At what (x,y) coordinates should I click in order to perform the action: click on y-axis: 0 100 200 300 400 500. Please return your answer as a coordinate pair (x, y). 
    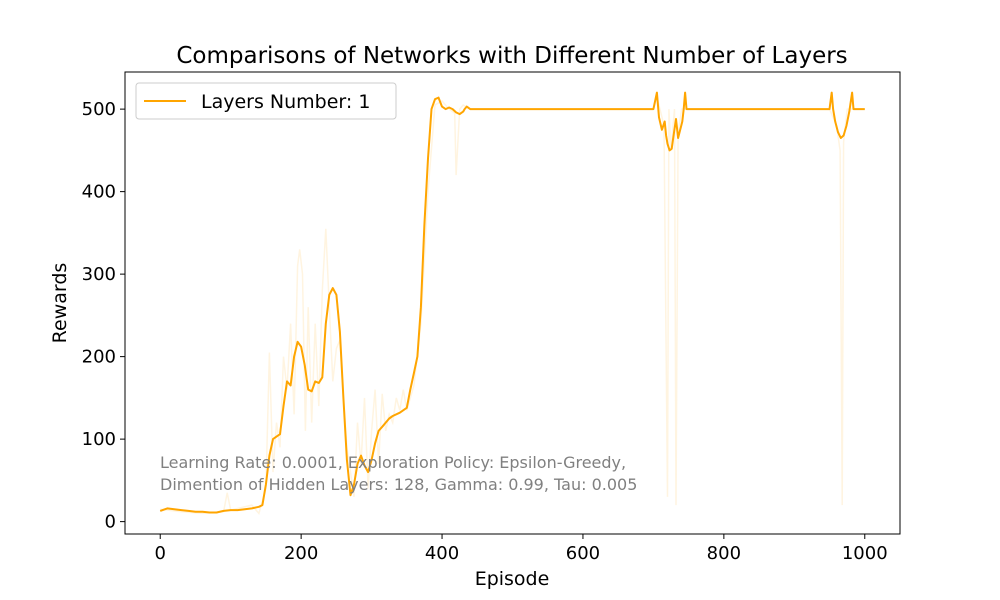
    Looking at the image, I should click on (103, 316).